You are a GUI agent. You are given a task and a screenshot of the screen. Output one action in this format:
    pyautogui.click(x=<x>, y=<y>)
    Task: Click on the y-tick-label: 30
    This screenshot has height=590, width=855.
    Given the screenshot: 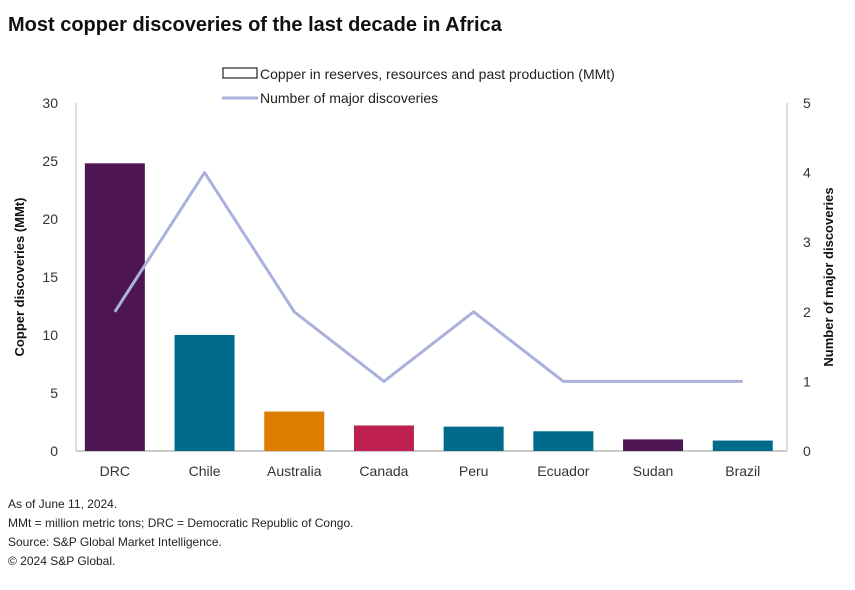 What is the action you would take?
    pyautogui.click(x=50, y=103)
    